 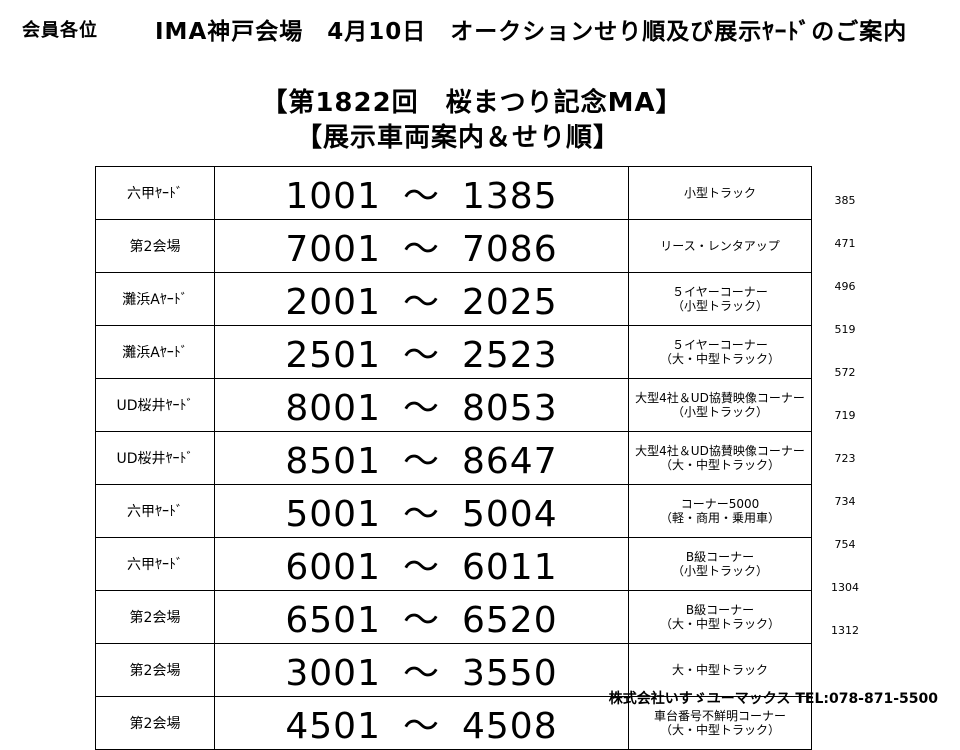 What do you see at coordinates (845, 329) in the screenshot?
I see `cumulative-total: 519` at bounding box center [845, 329].